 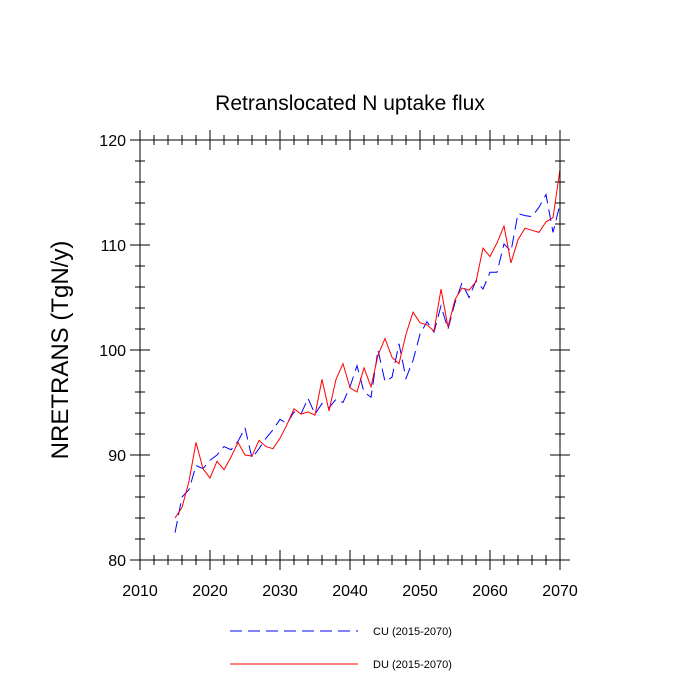 What do you see at coordinates (112, 141) in the screenshot?
I see `y-tick-label: 120` at bounding box center [112, 141].